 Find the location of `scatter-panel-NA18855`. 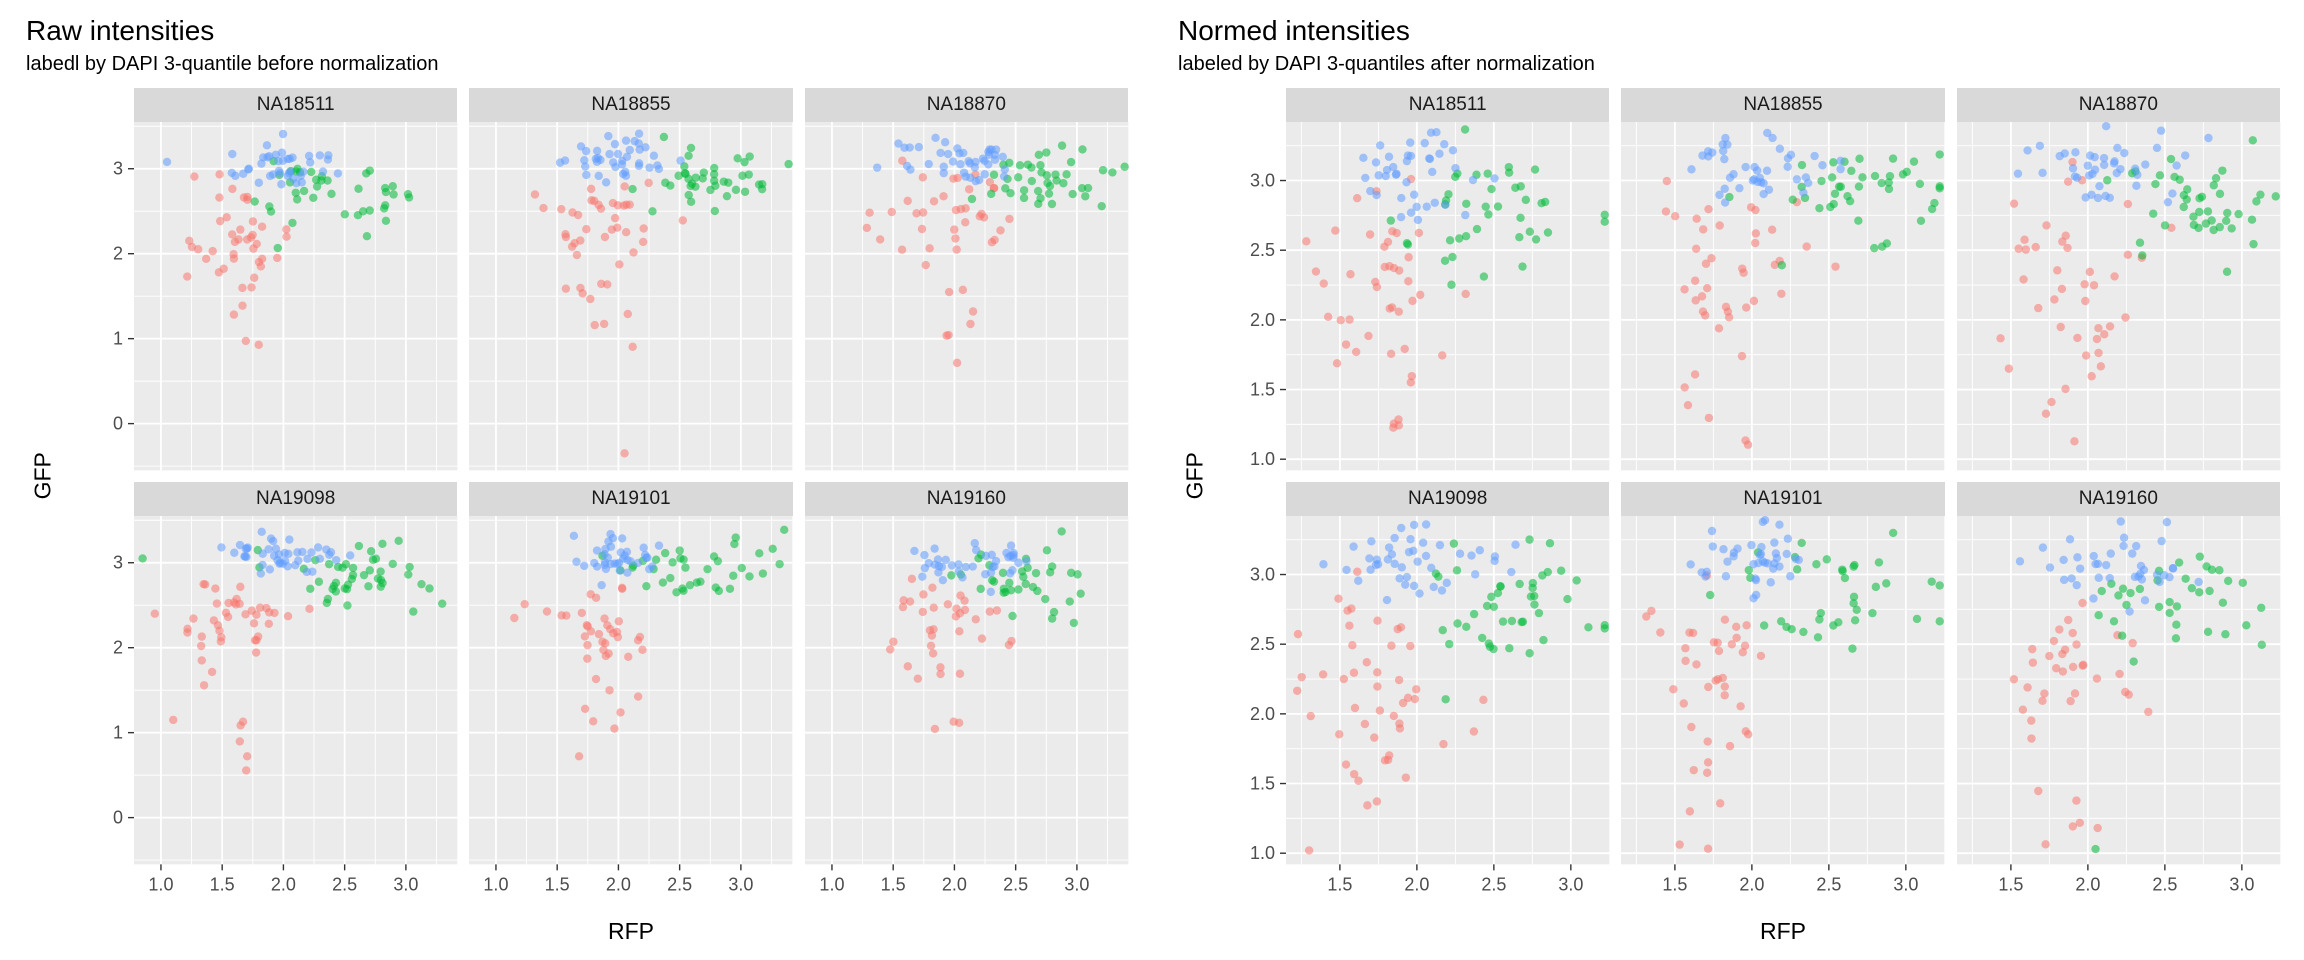

scatter-panel-NA18855 is located at coordinates (1783, 295).